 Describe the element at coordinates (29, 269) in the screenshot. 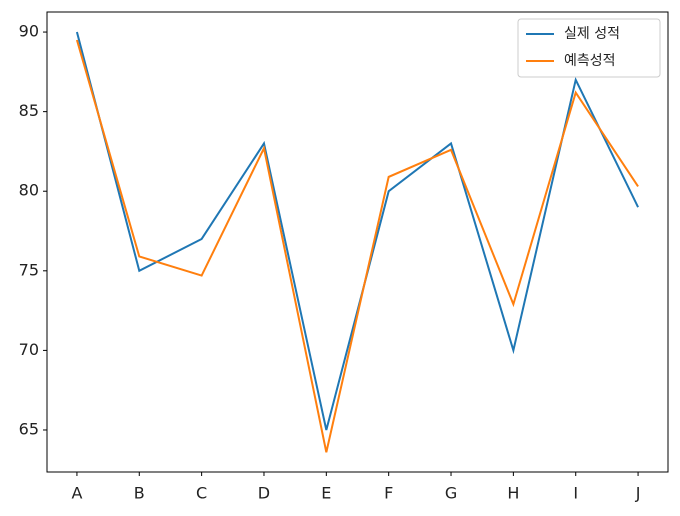

I see `y-tick-label: 75` at that location.